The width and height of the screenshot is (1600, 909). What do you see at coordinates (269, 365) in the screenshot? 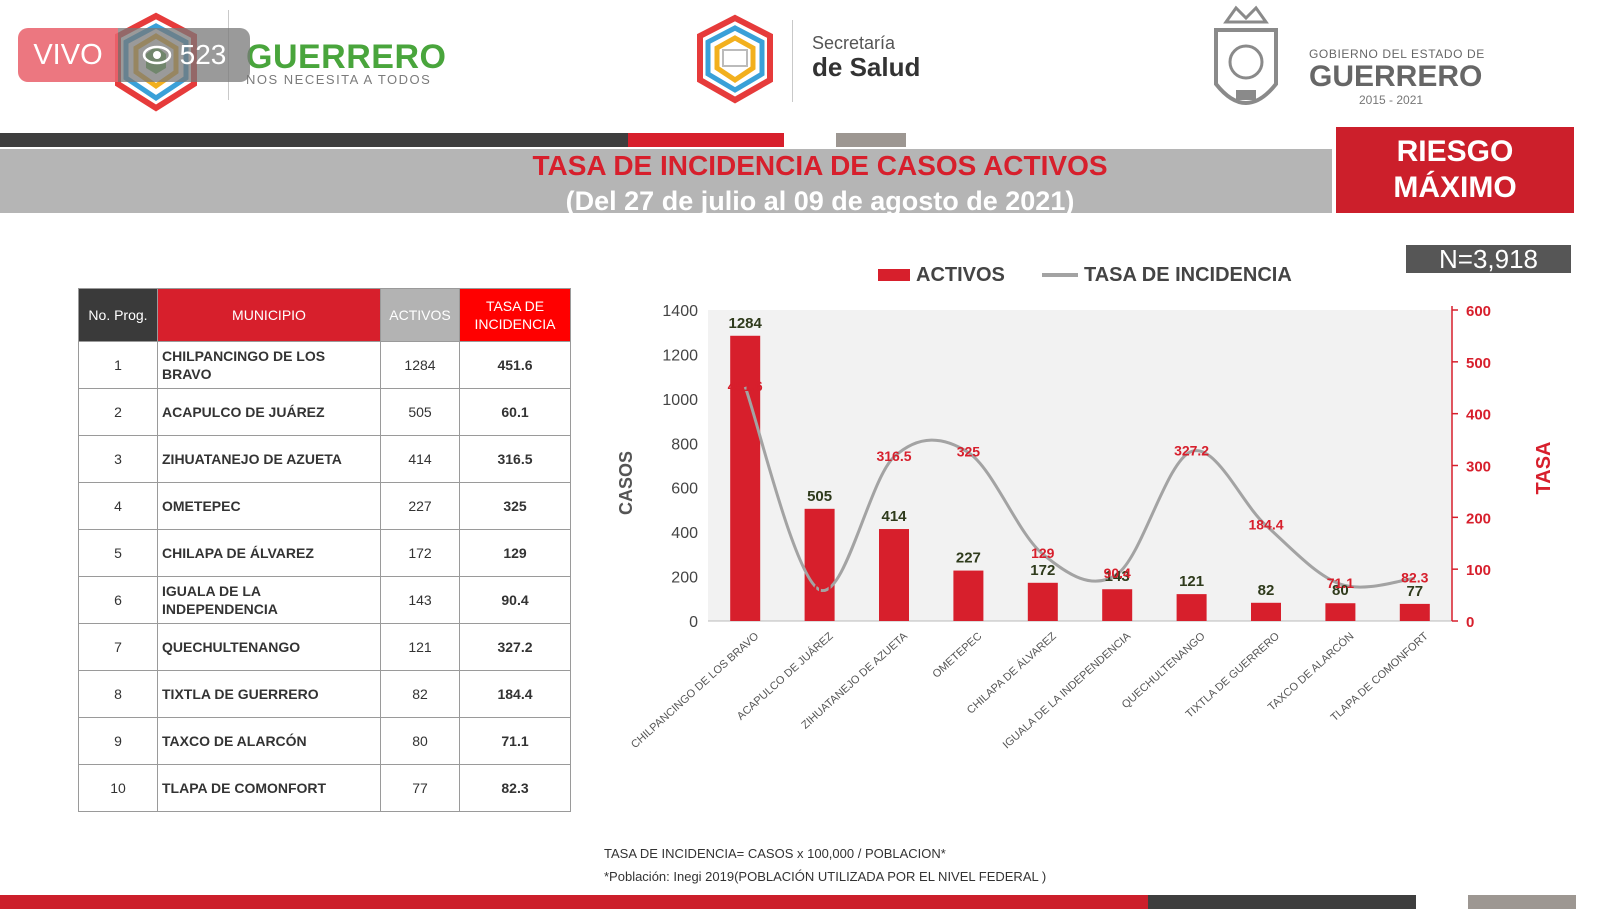
I see `cell-municipio: CHILPANCINGO DE LOS BRAVO` at bounding box center [269, 365].